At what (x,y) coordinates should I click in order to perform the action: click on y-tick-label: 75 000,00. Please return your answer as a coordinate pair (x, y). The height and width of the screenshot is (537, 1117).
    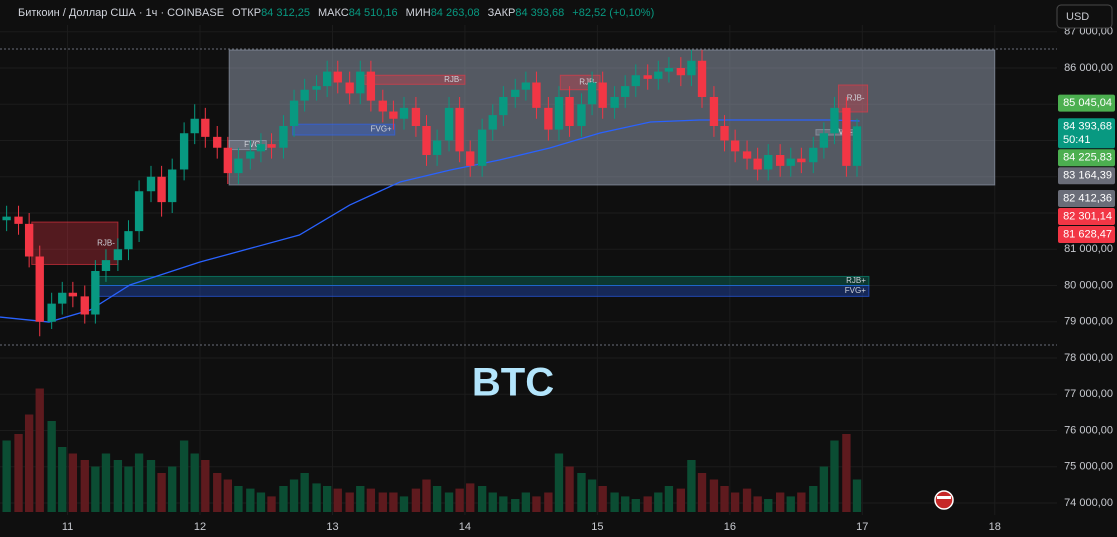
    Looking at the image, I should click on (1088, 467).